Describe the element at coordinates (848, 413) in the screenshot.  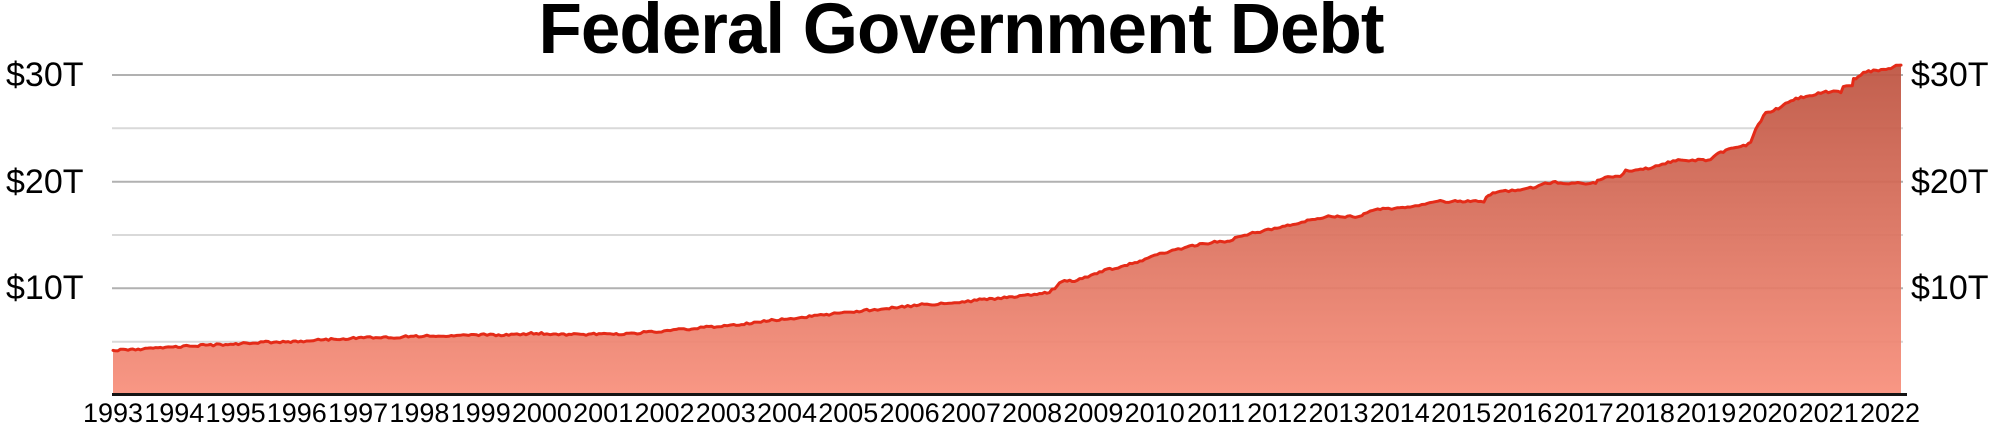
I see `x-tick-label: 2005` at that location.